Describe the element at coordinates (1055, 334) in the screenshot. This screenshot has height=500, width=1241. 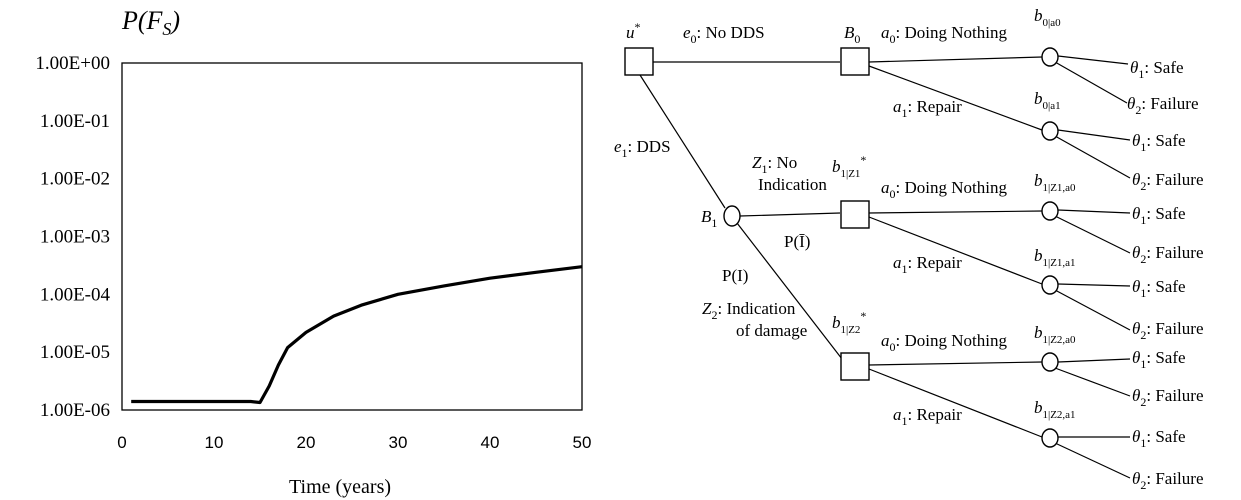
I see `label-b1-z2-a0: b1|Z2,a0` at that location.